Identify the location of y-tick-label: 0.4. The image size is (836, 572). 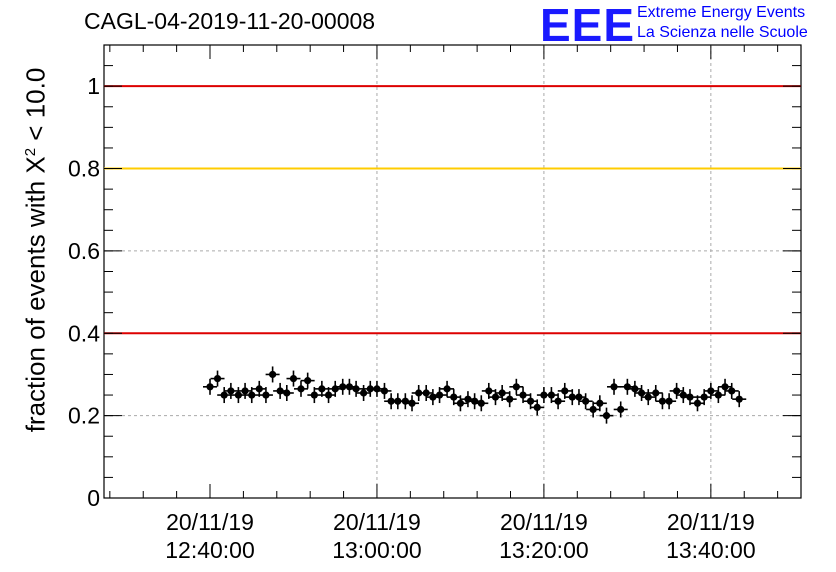
(84, 333).